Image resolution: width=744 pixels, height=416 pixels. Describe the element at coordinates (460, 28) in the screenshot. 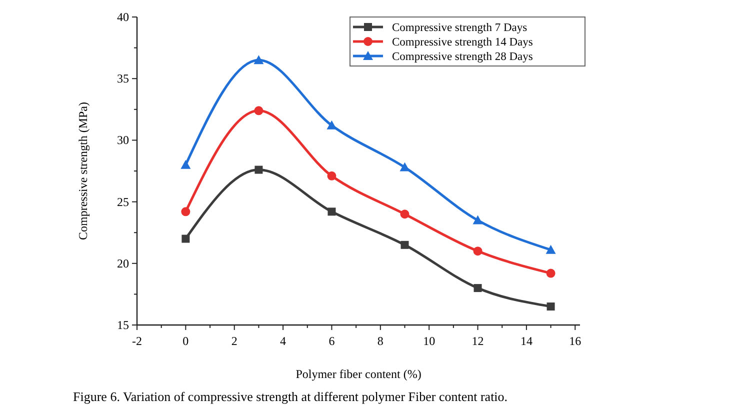

I see `legend-label: Compressive strength 7 Days` at that location.